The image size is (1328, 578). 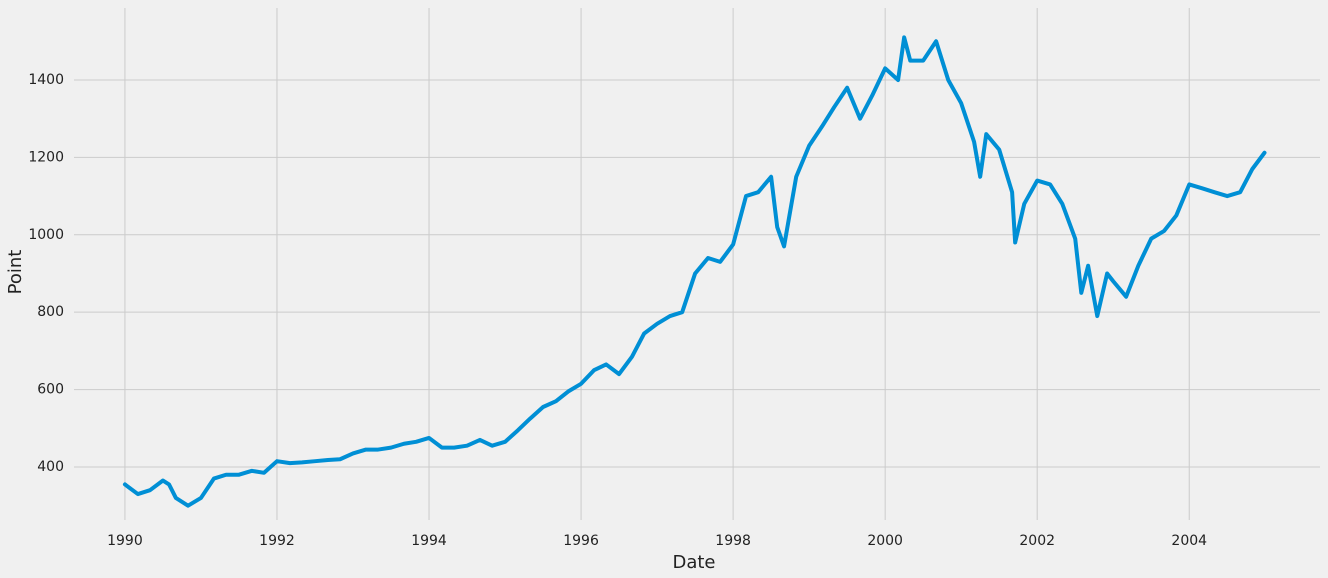 What do you see at coordinates (50, 390) in the screenshot?
I see `y-tick-label: 600` at bounding box center [50, 390].